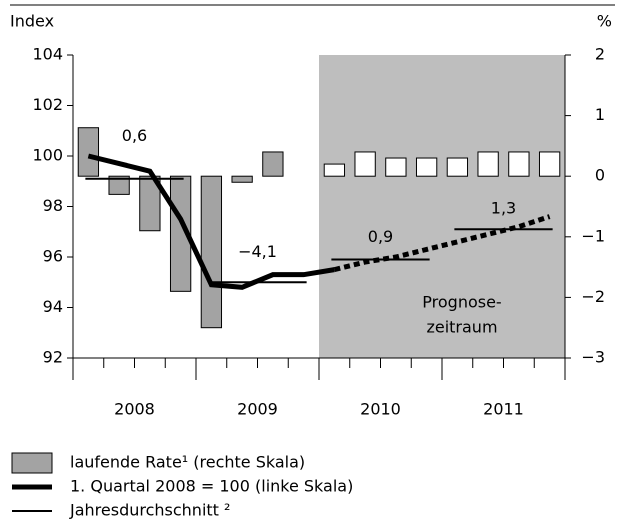 The width and height of the screenshot is (625, 524). What do you see at coordinates (211, 486) in the screenshot?
I see `legend-label: 1. Quartal 2008 = 100 (linke Skala)` at bounding box center [211, 486].